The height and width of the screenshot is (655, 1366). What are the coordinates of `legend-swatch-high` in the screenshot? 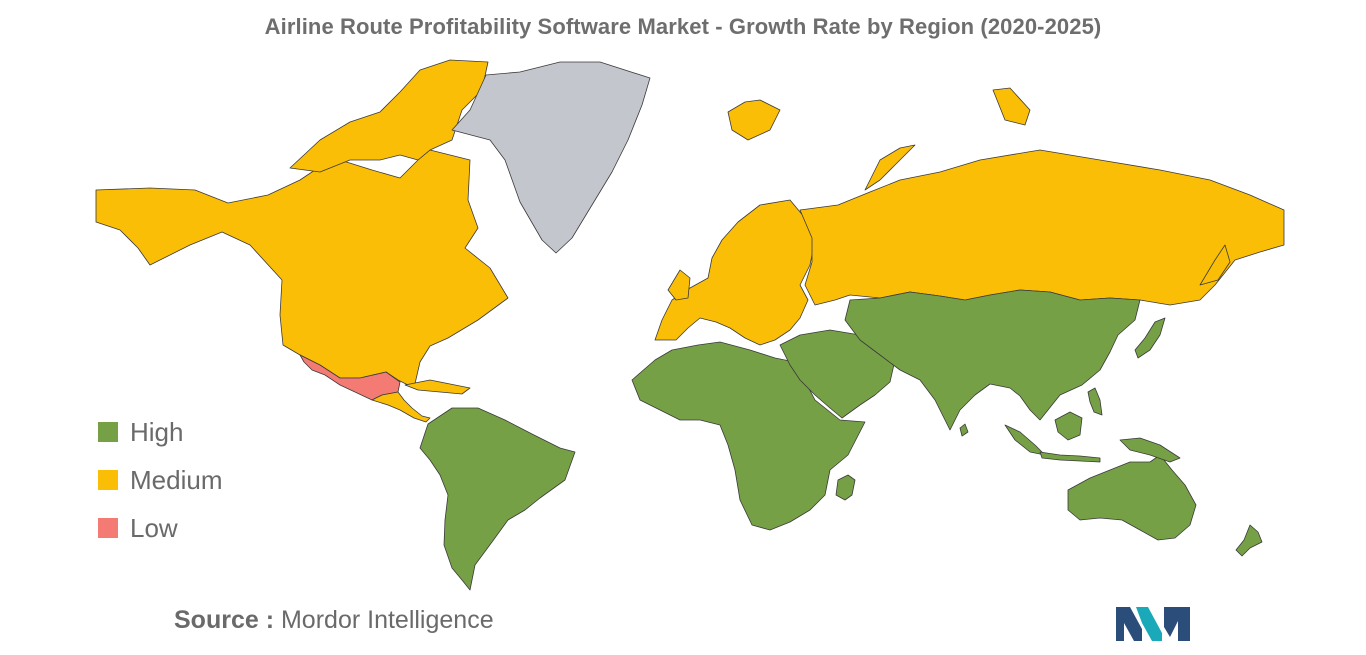 It's located at (108, 432).